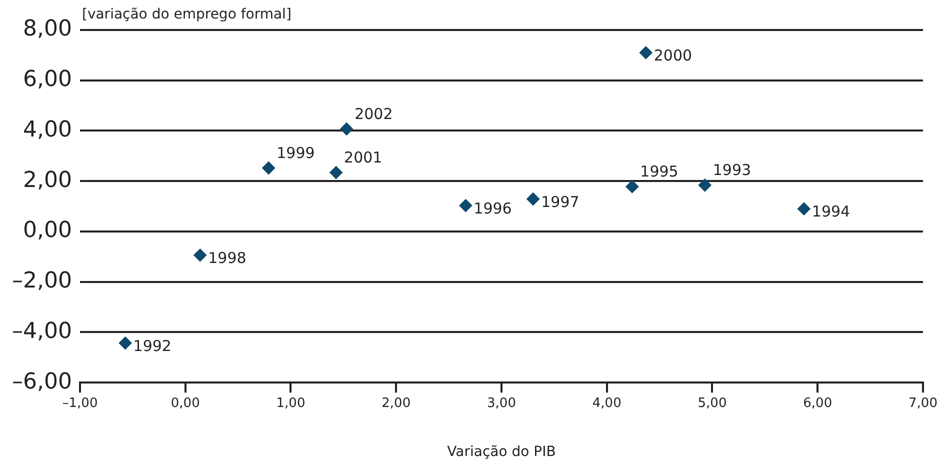  Describe the element at coordinates (291, 403) in the screenshot. I see `x-tick-label: 1,00` at that location.